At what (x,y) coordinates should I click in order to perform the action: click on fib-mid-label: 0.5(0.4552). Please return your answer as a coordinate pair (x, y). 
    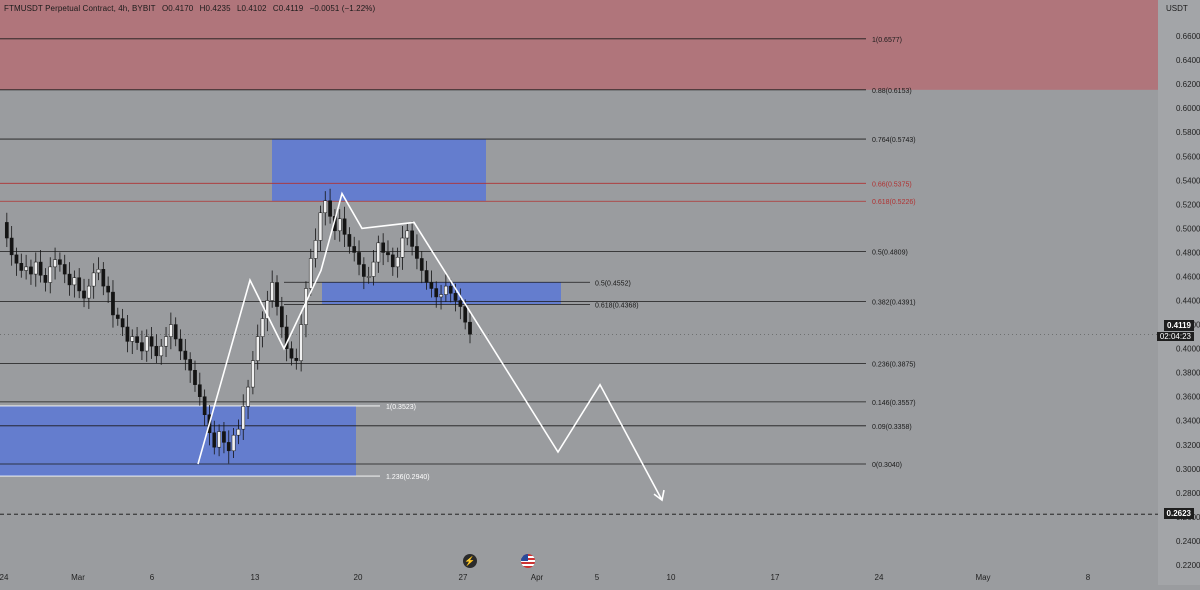
    Looking at the image, I should click on (613, 283).